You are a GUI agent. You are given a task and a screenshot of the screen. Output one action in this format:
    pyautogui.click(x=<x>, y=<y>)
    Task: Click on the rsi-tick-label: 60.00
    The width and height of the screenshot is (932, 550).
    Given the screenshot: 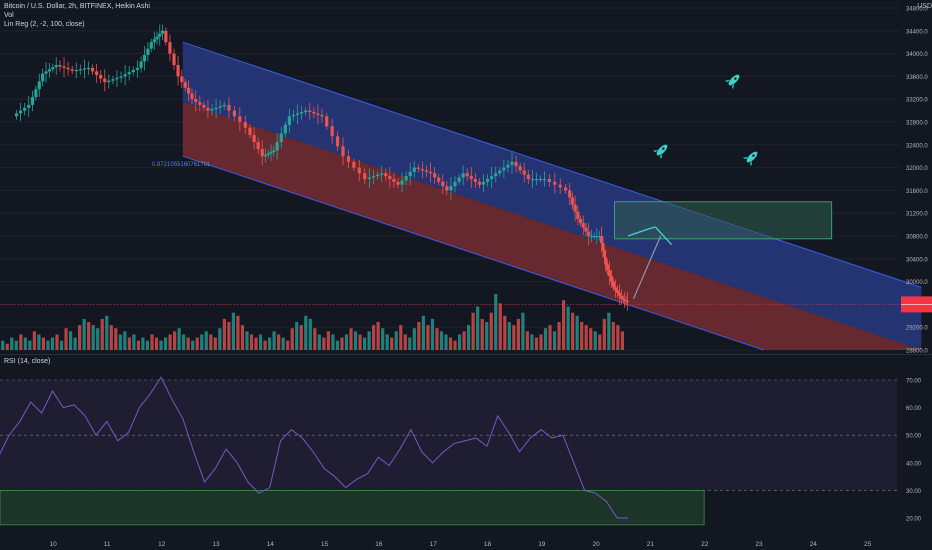 What is the action you would take?
    pyautogui.click(x=914, y=409)
    